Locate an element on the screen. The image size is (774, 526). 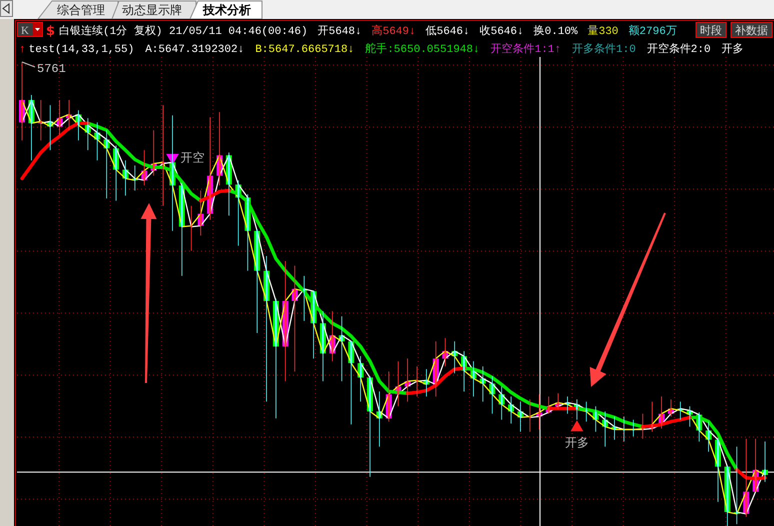
annotation: 5761 is located at coordinates (51, 69).